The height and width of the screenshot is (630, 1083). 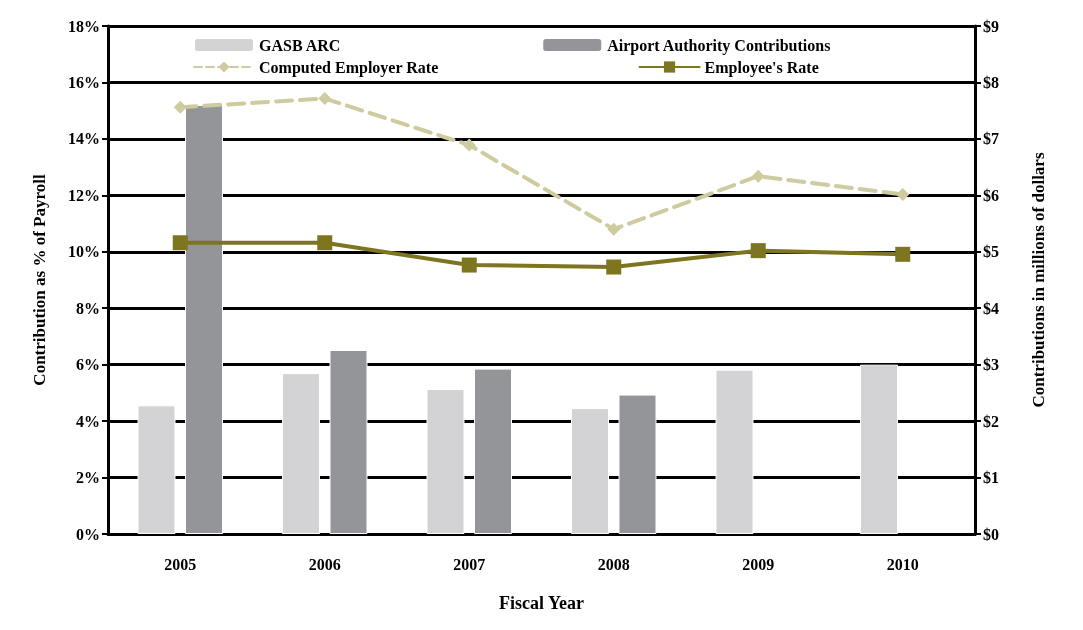 What do you see at coordinates (84, 82) in the screenshot?
I see `y-tick-label: 16%` at bounding box center [84, 82].